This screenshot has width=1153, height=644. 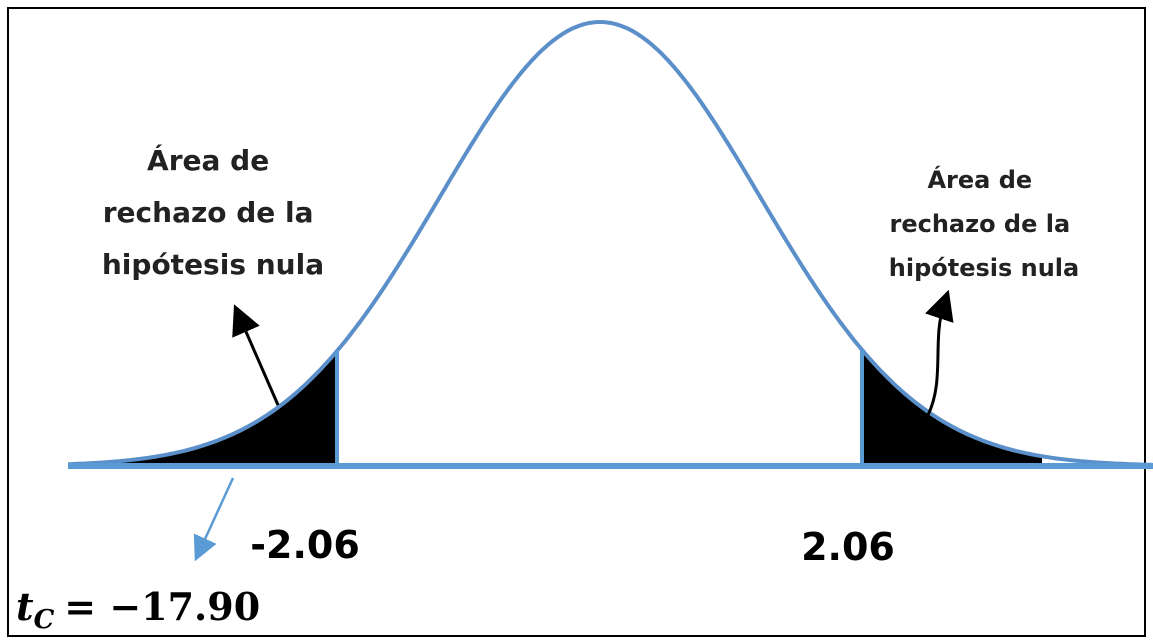 I want to click on rejection-area-right, so click(x=952, y=407).